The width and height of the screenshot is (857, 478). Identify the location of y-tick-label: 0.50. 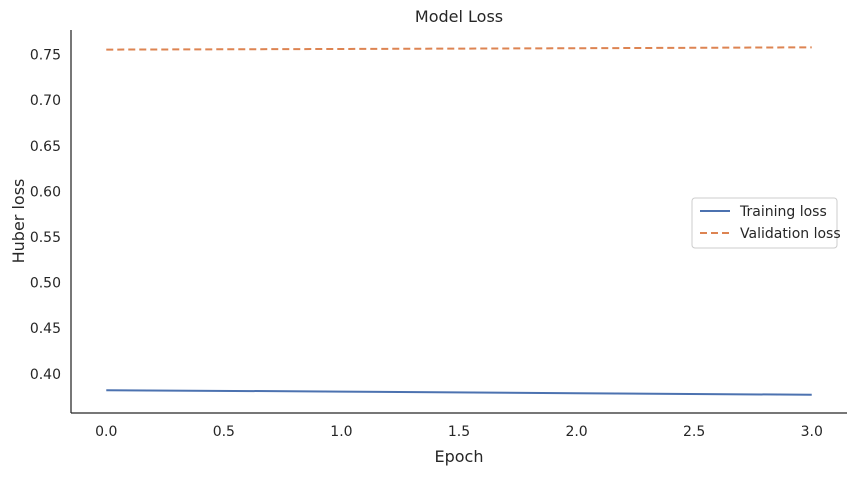
(45, 284).